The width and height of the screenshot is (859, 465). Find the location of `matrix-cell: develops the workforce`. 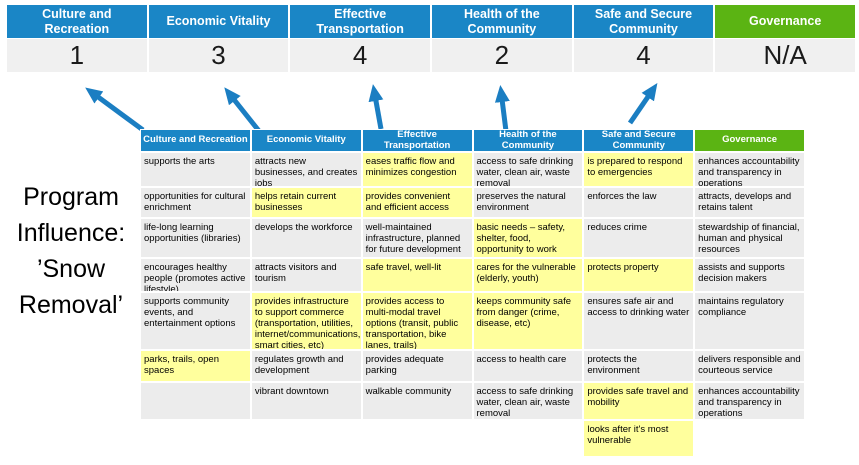

matrix-cell: develops the workforce is located at coordinates (306, 238).